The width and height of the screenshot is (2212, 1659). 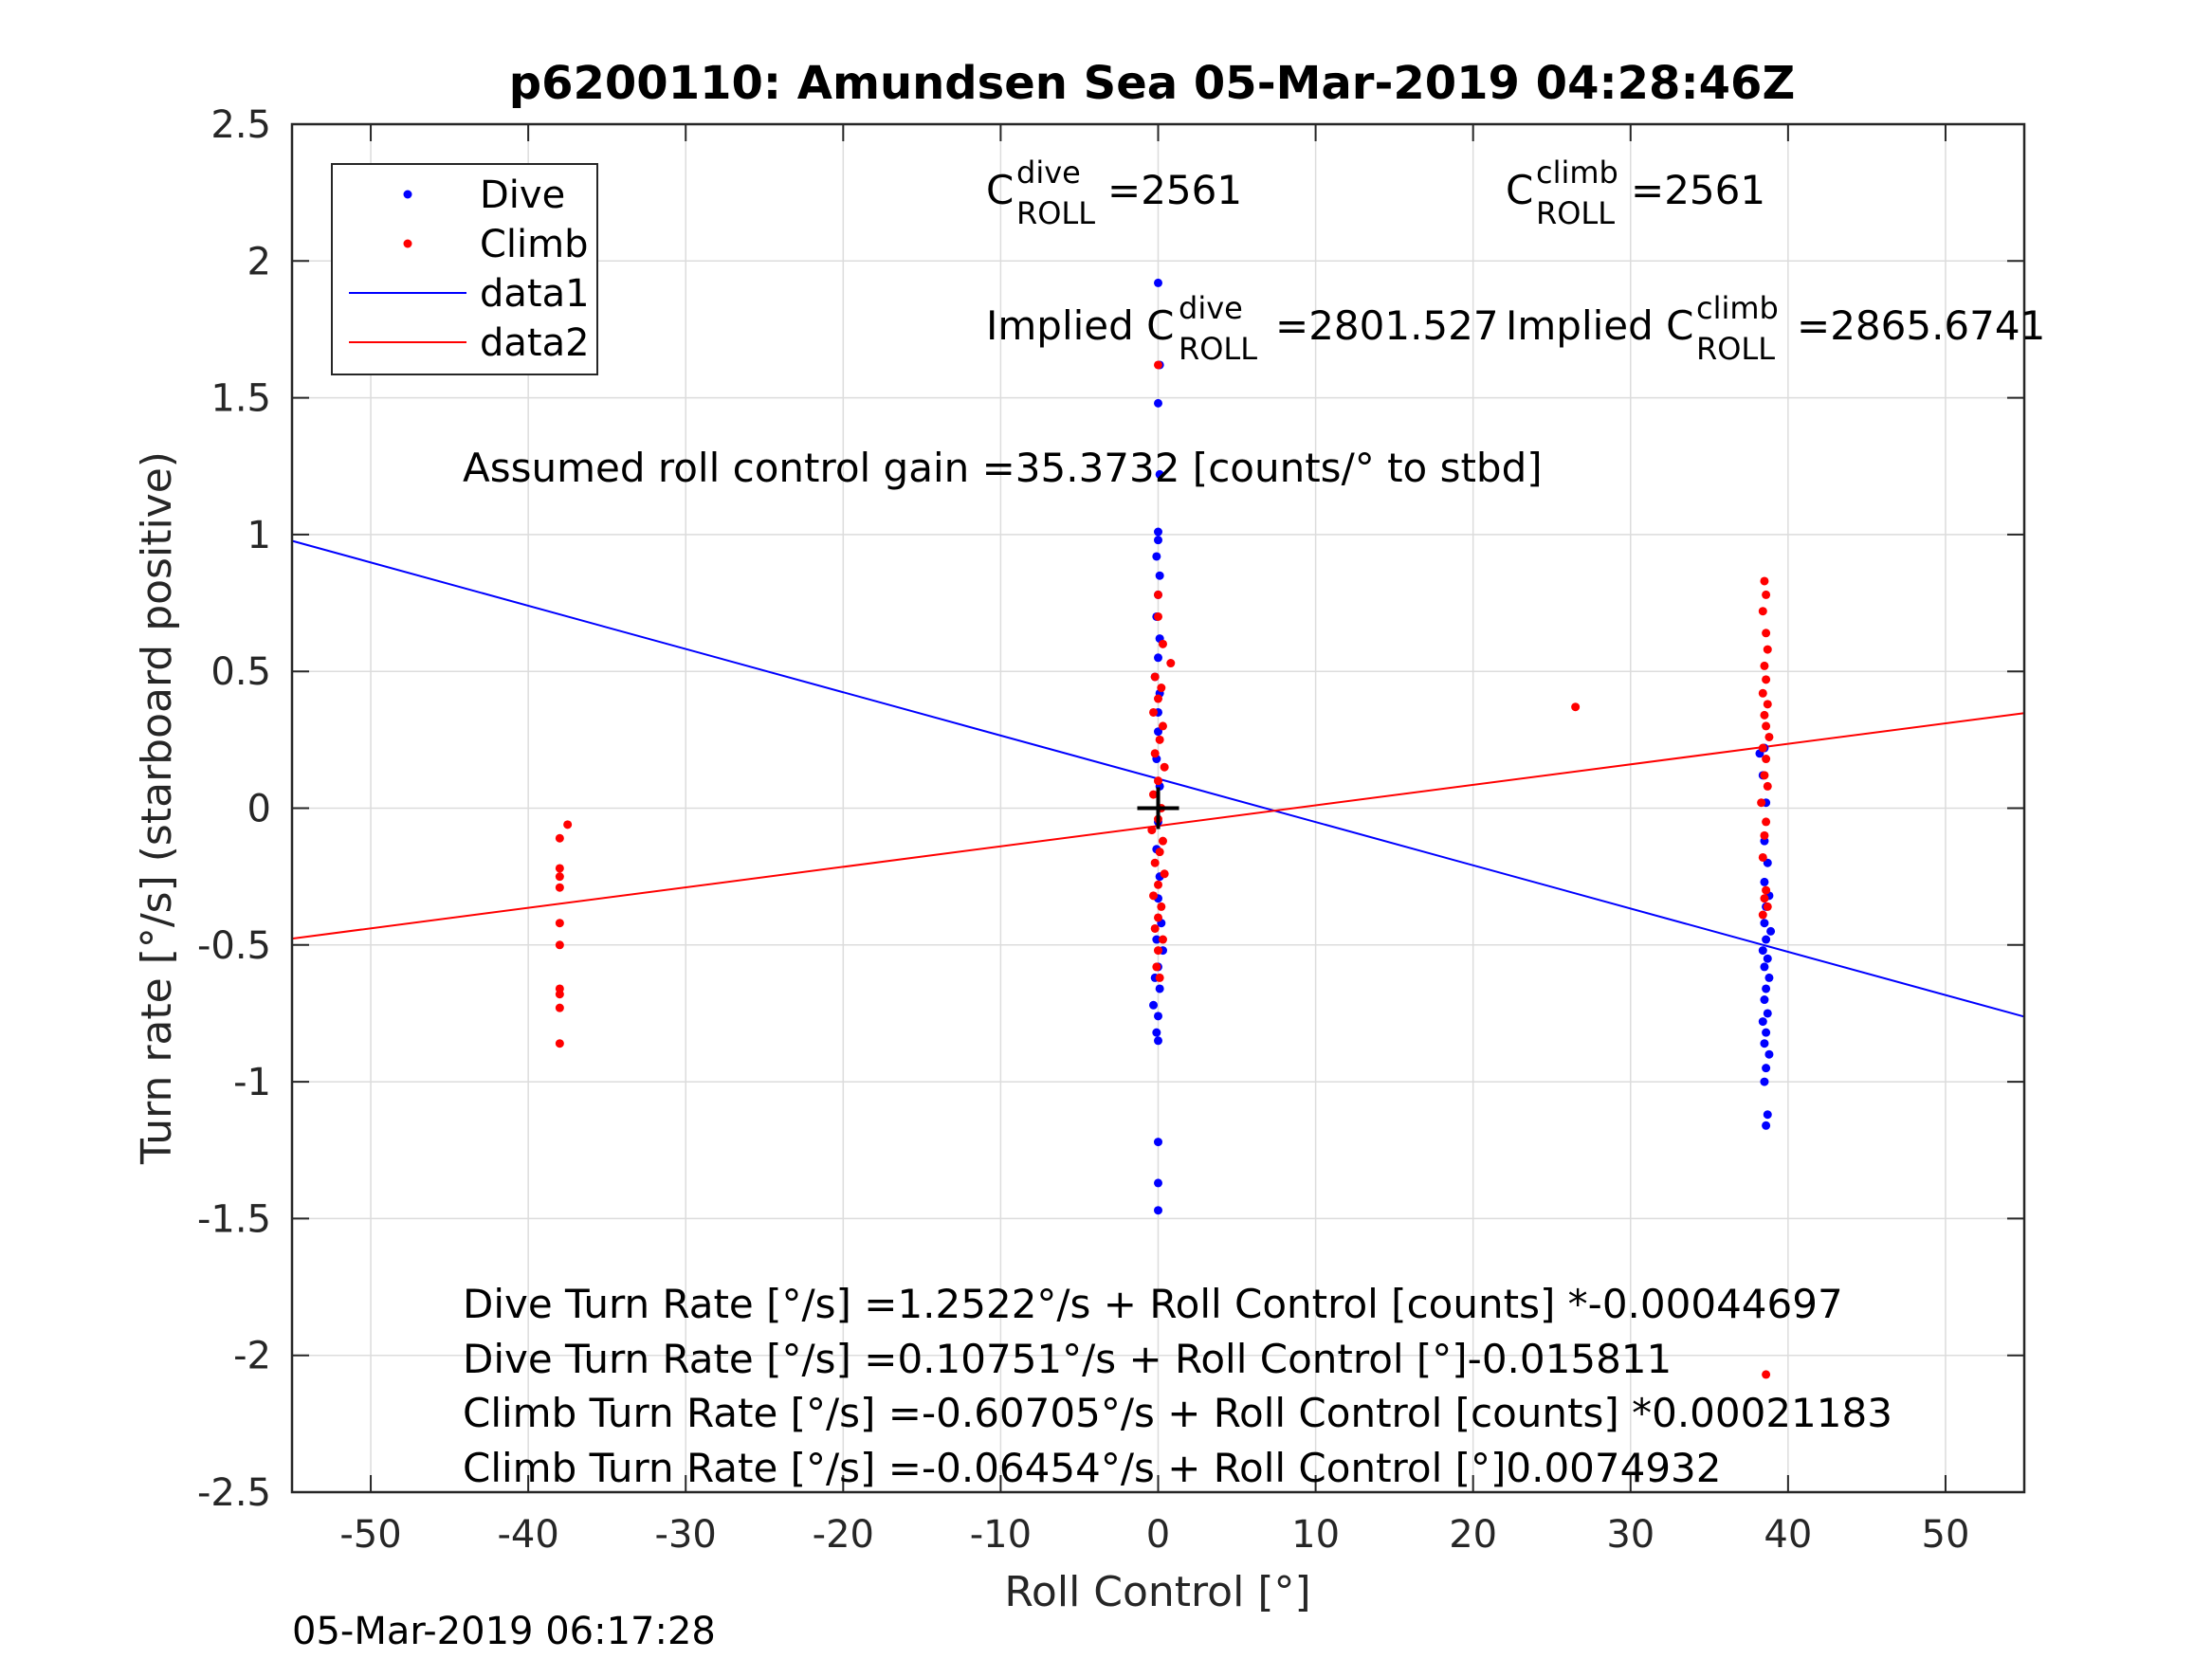 I want to click on y-tick-label: 0.5, so click(x=240, y=672).